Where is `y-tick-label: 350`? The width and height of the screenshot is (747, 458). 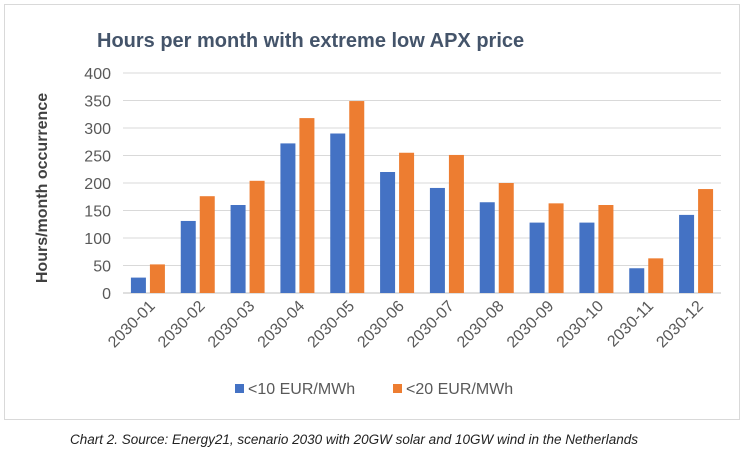
y-tick-label: 350 is located at coordinates (97, 102).